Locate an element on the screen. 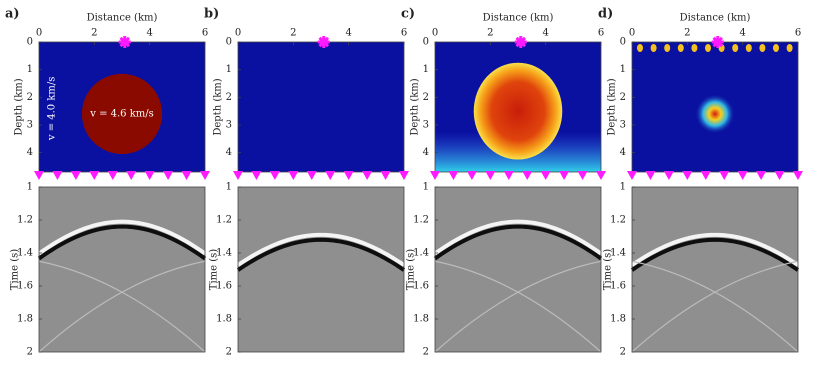 Image resolution: width=830 pixels, height=381 pixels. y-tick-label: 0 is located at coordinates (229, 42).